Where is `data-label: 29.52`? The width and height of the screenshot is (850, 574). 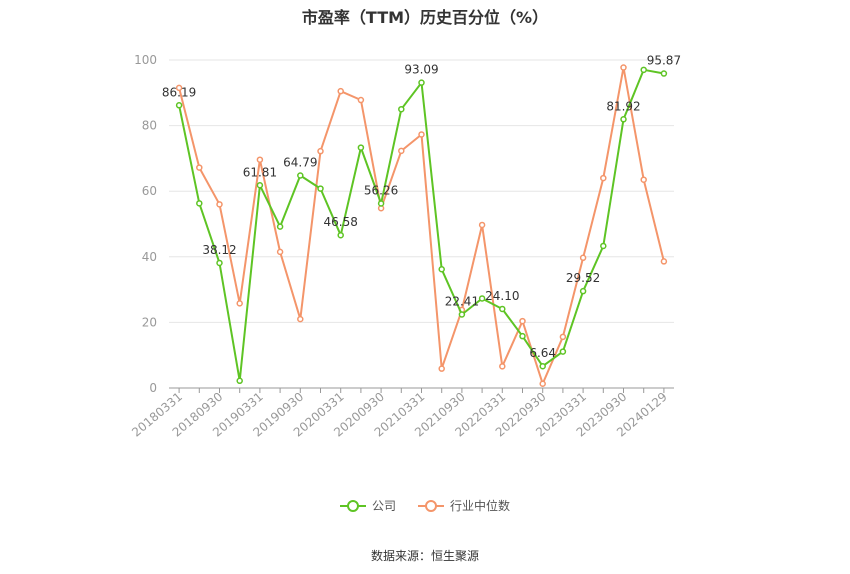
data-label: 29.52 is located at coordinates (583, 278).